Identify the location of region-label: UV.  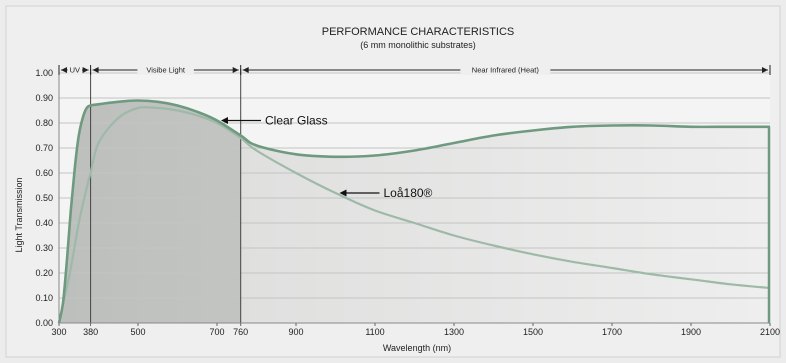
(75, 70).